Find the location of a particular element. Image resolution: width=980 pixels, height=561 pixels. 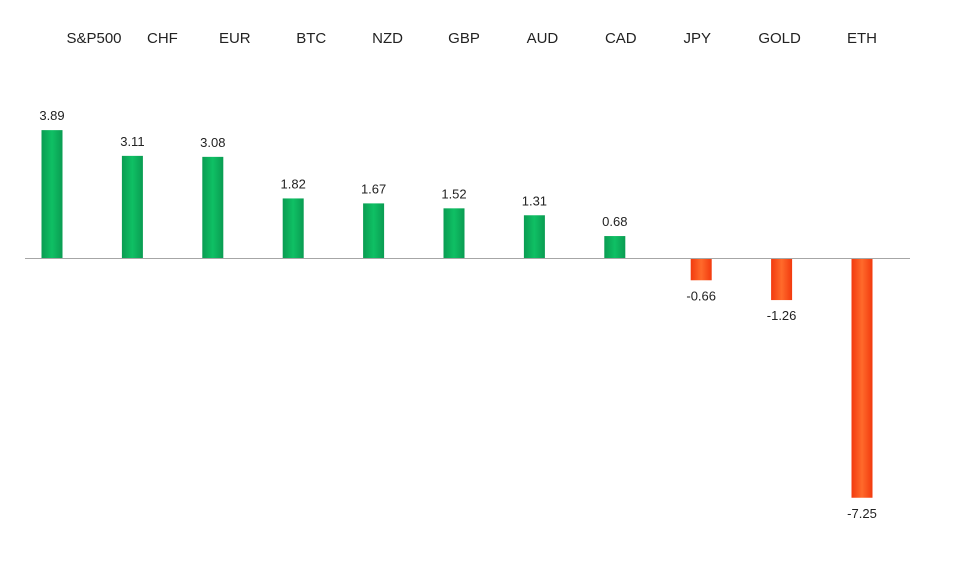

bar-eur is located at coordinates (213, 207).